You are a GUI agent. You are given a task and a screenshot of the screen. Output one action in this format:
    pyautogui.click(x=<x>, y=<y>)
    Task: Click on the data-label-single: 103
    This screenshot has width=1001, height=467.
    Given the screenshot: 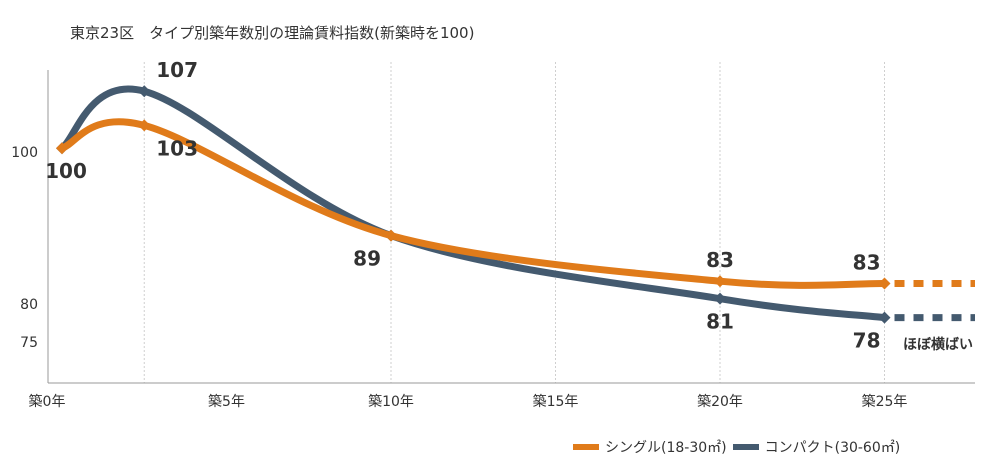 What is the action you would take?
    pyautogui.click(x=177, y=148)
    